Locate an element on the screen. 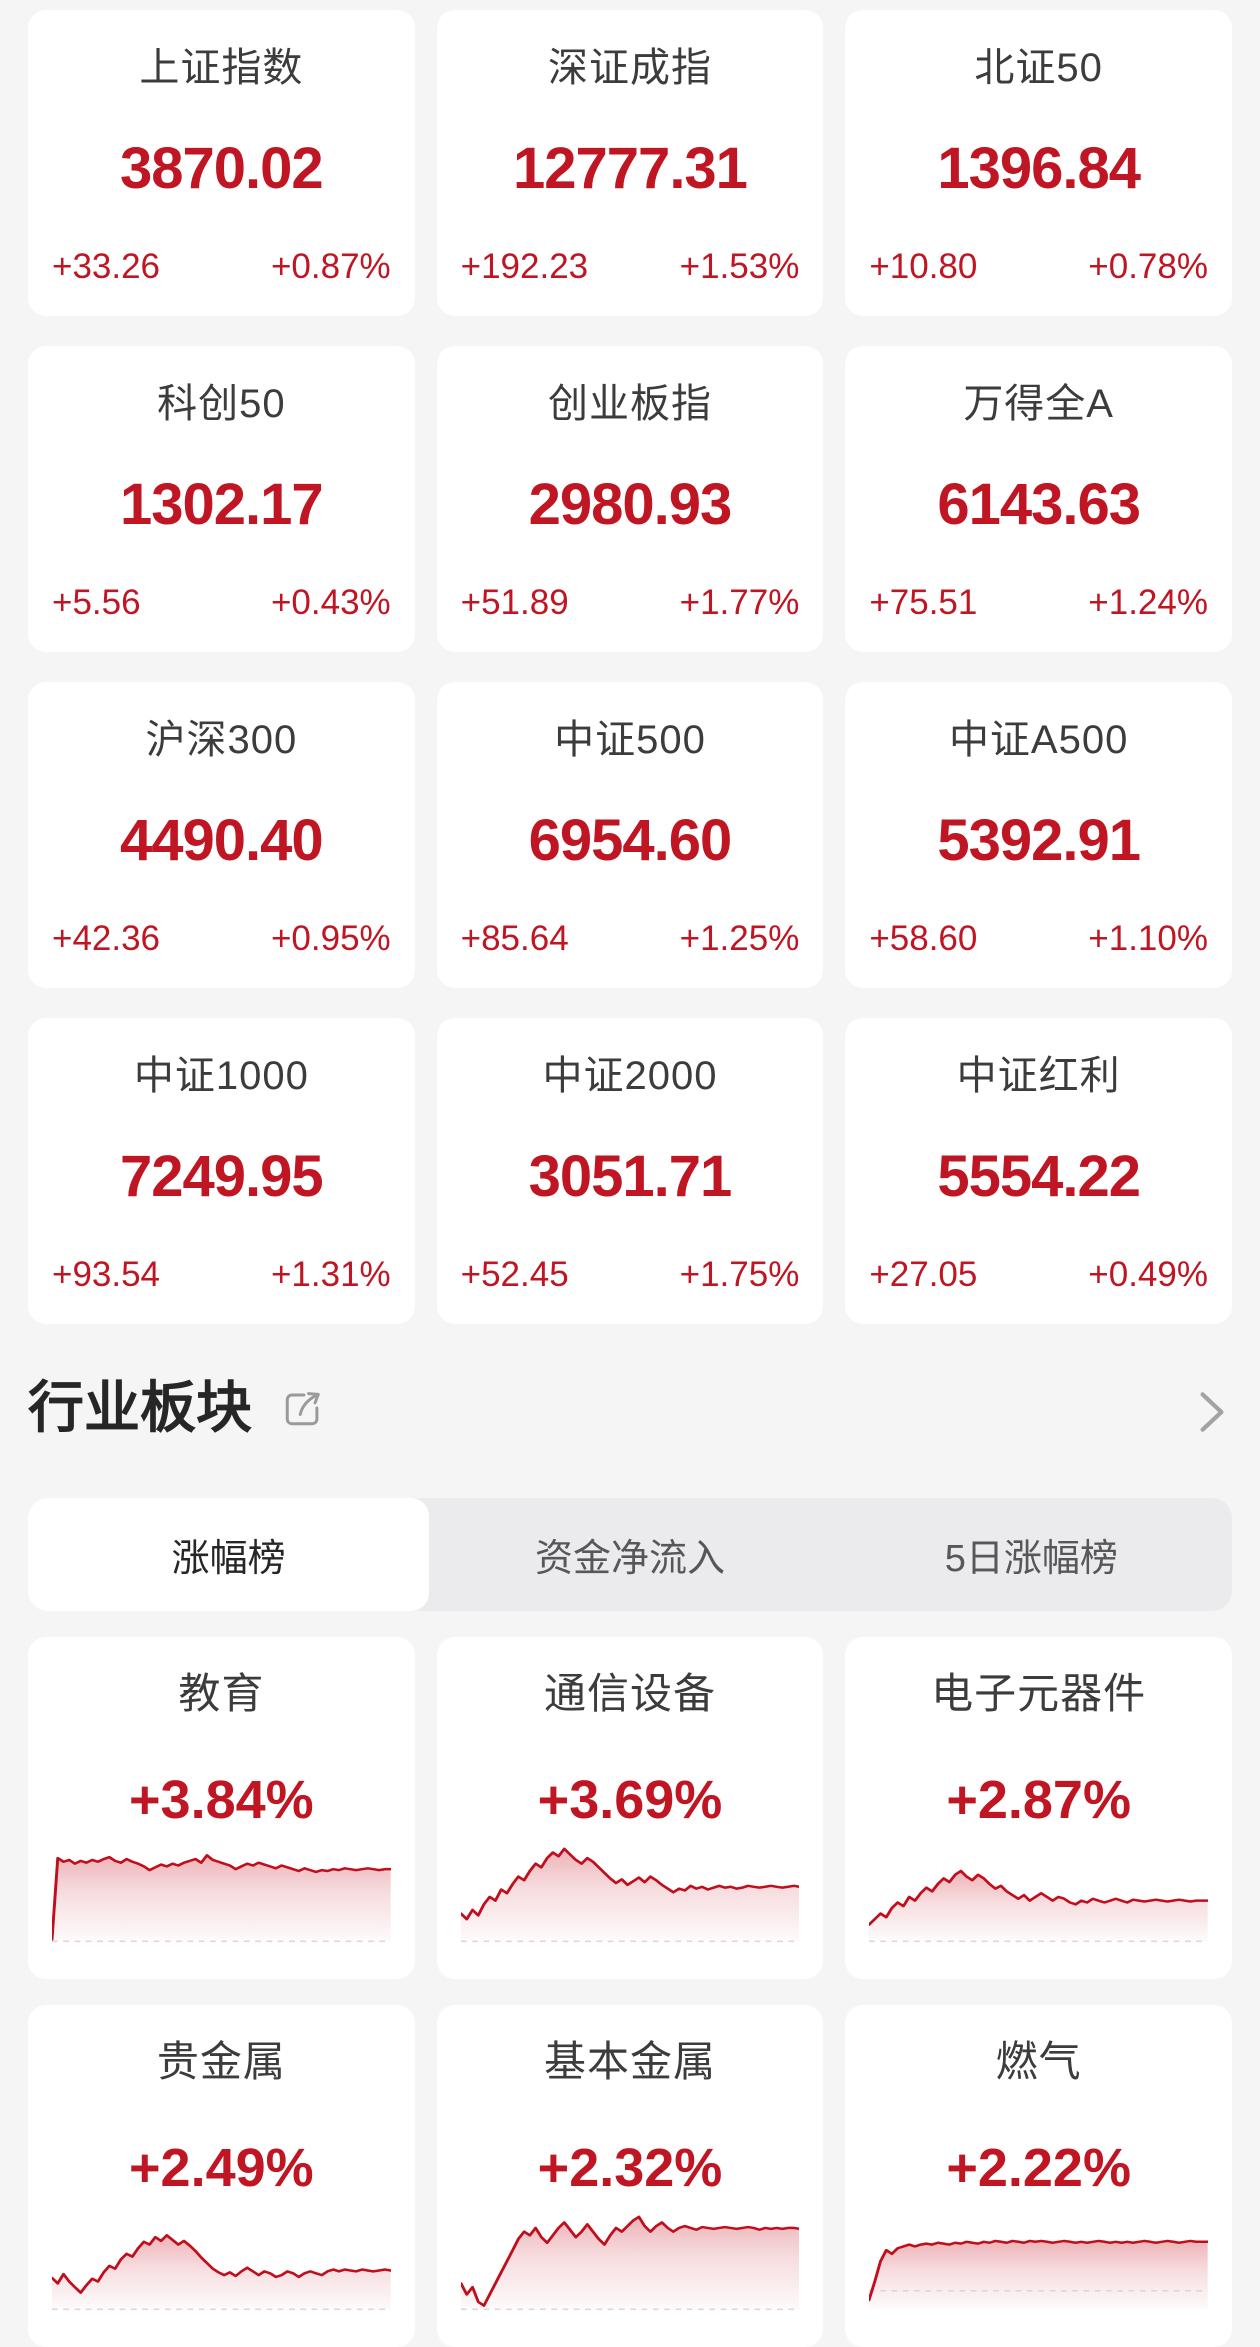 The image size is (1260, 2347). sector-card: 基本金属 +2.32% is located at coordinates (630, 2176).